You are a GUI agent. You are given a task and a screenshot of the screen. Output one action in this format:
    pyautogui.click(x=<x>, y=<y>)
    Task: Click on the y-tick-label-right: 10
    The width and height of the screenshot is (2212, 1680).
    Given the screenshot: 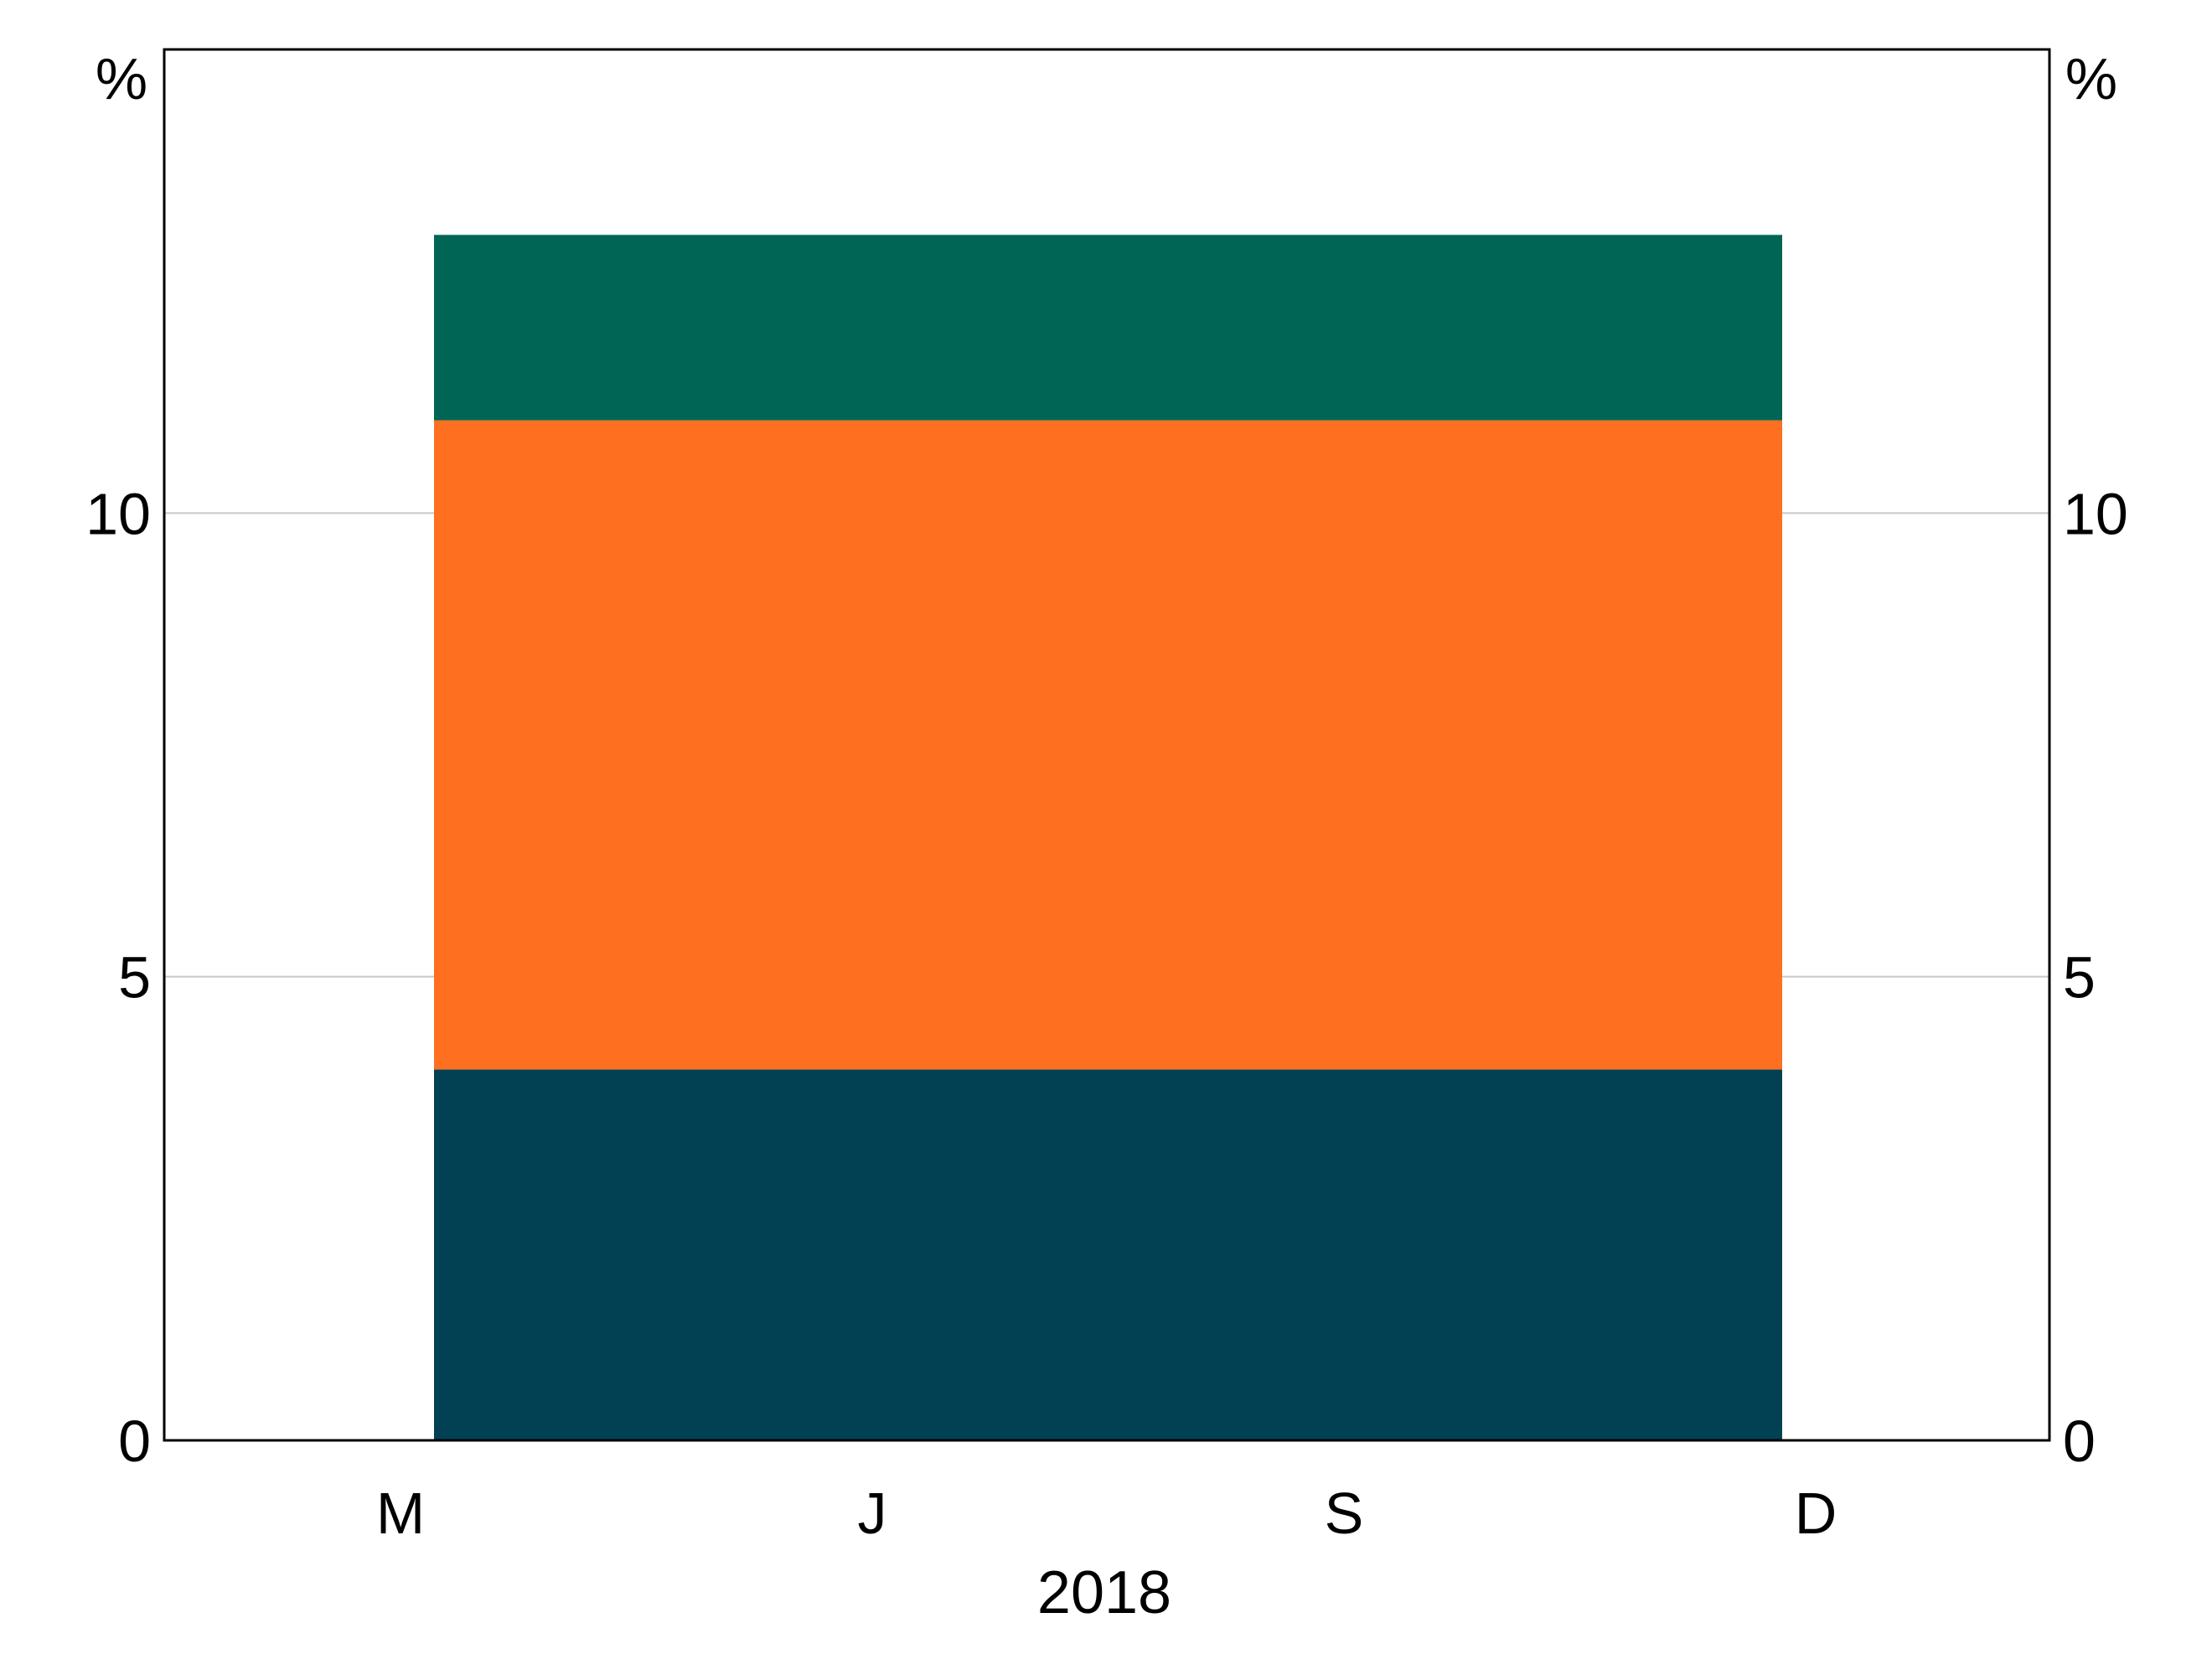 What is the action you would take?
    pyautogui.click(x=2095, y=513)
    